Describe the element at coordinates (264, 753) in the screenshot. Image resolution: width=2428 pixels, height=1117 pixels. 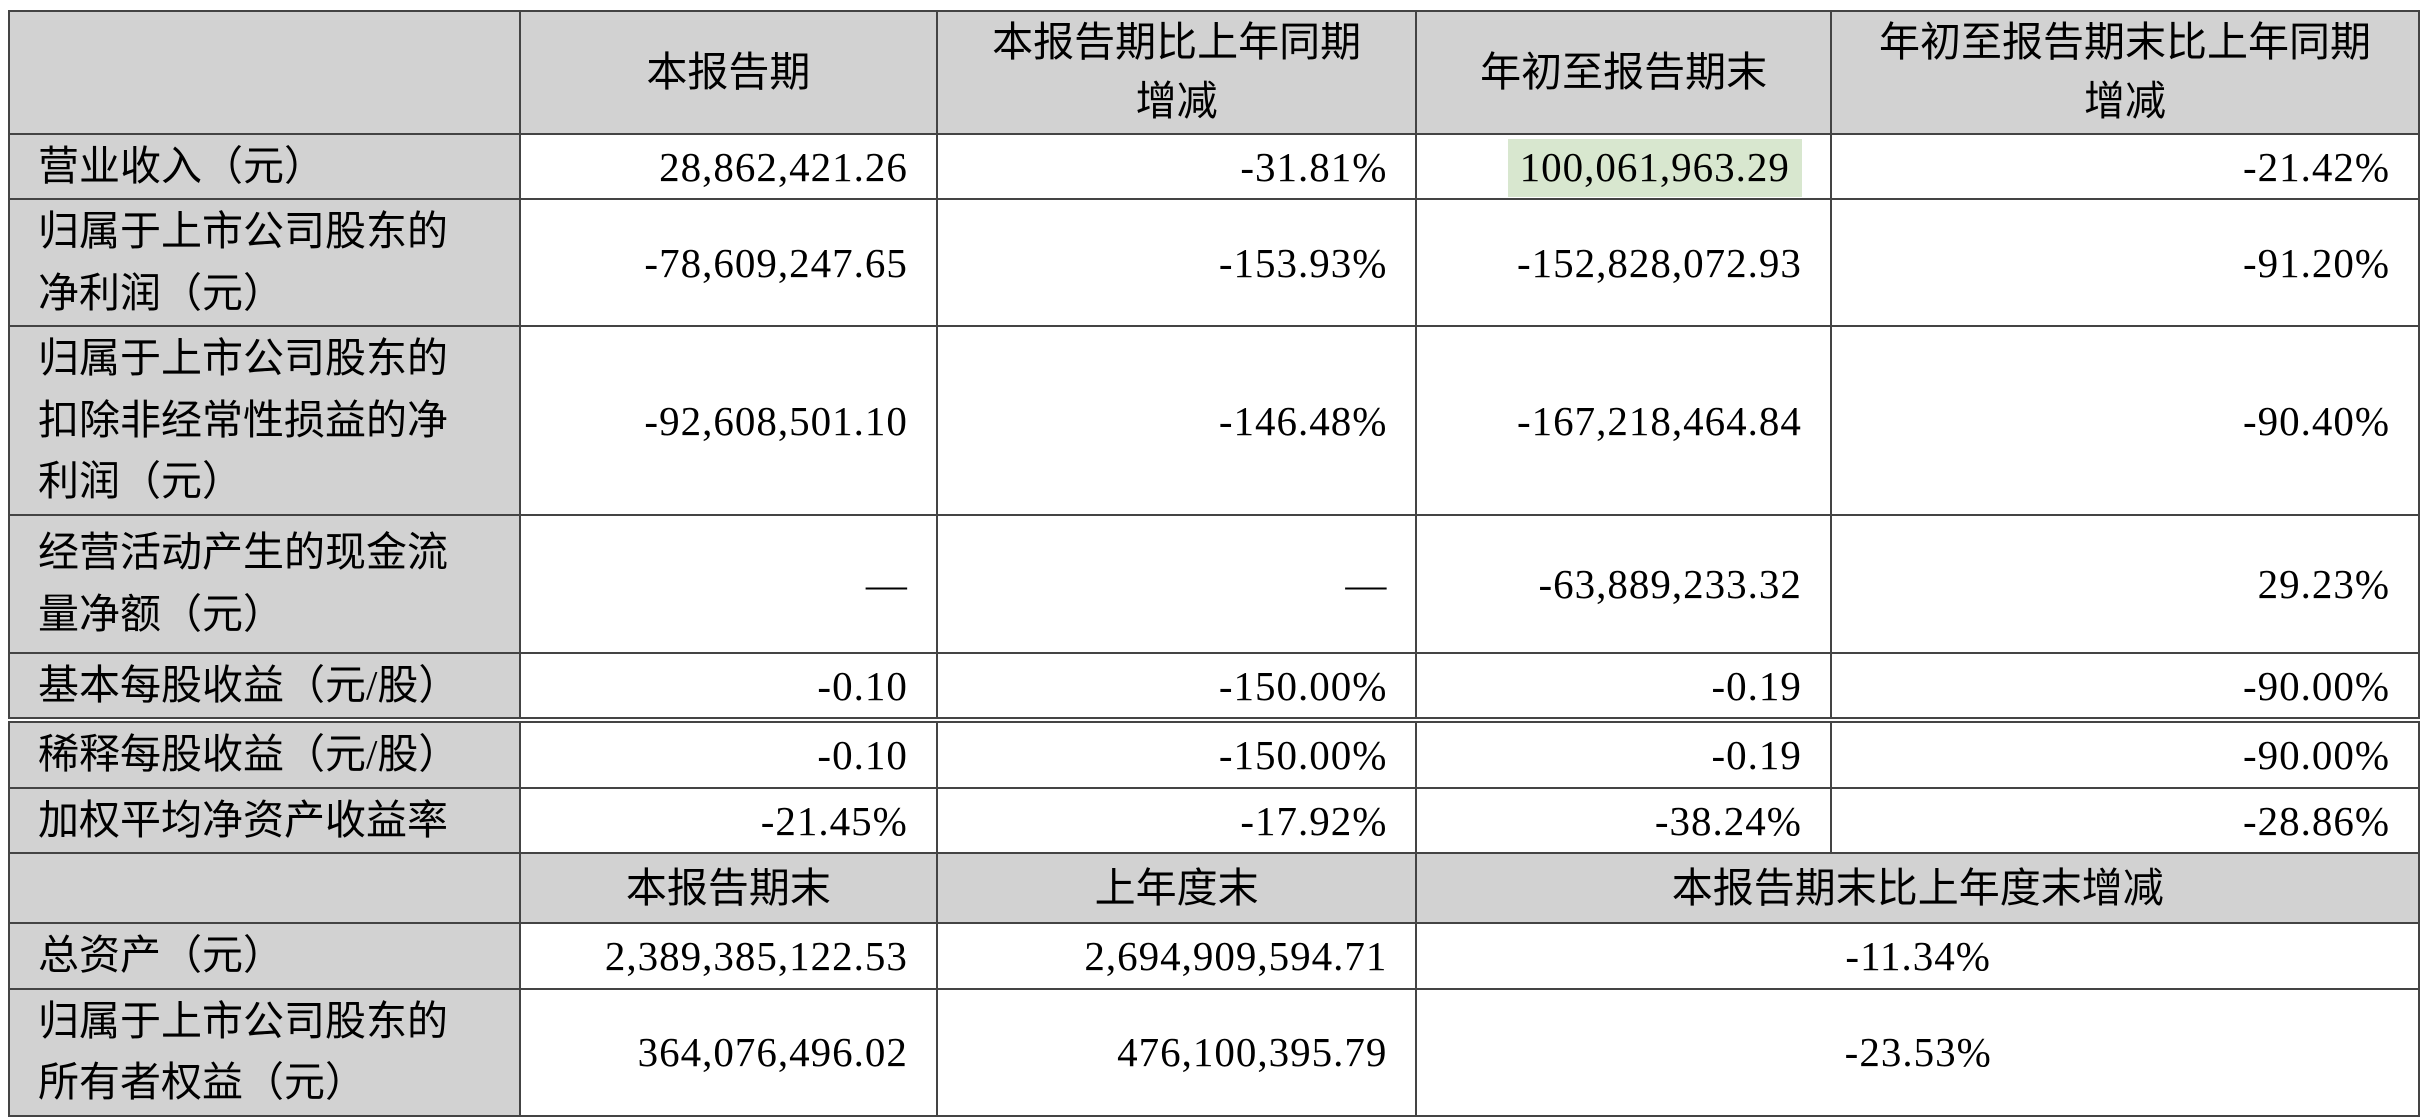
I see `row-label-cell: 稀释每股收益（元/股）` at that location.